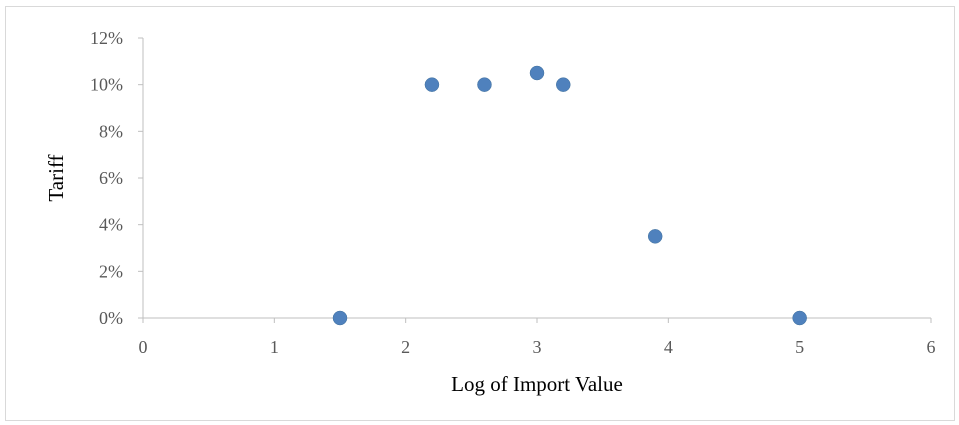 The width and height of the screenshot is (959, 425). What do you see at coordinates (668, 347) in the screenshot?
I see `x-tick-label: 4` at bounding box center [668, 347].